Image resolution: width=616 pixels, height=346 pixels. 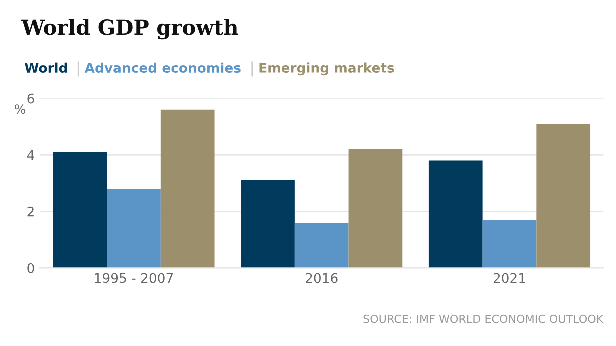 I want to click on x-tick-label: 2016, so click(x=322, y=278).